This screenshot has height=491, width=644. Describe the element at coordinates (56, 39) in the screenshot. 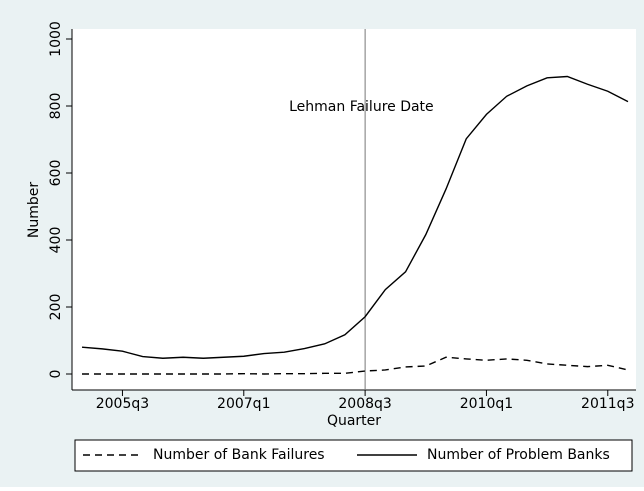

I see `y-tick-label: 1000` at that location.